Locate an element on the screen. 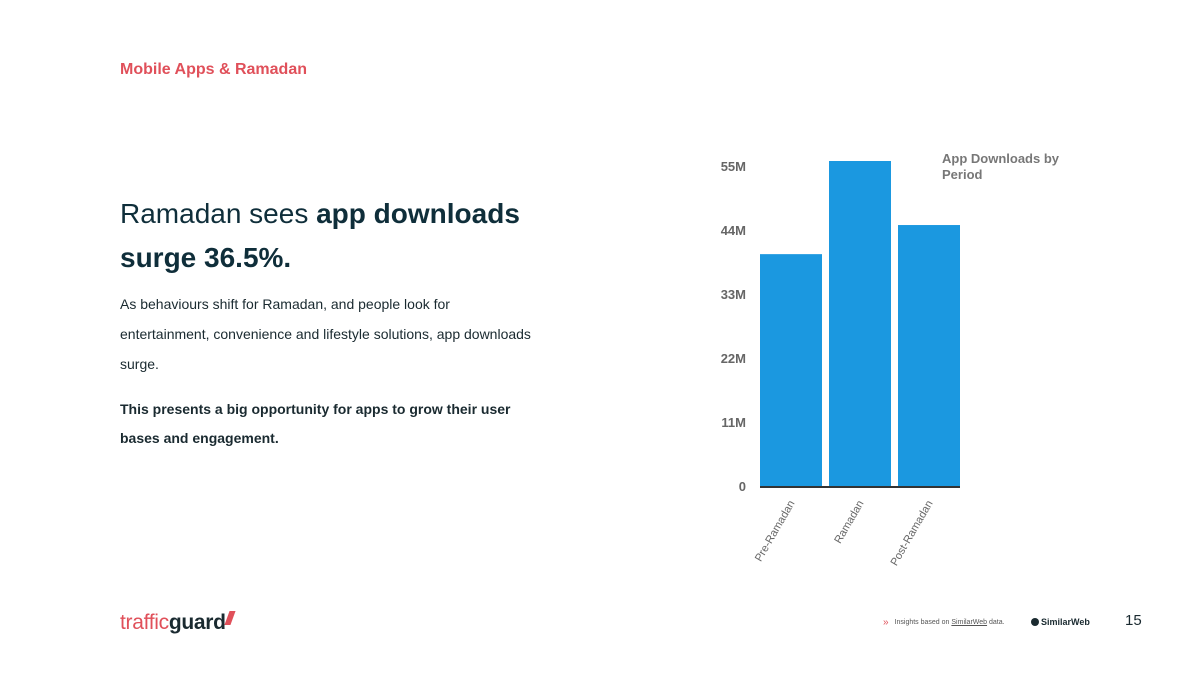  y-tick-label: 33M is located at coordinates (733, 294).